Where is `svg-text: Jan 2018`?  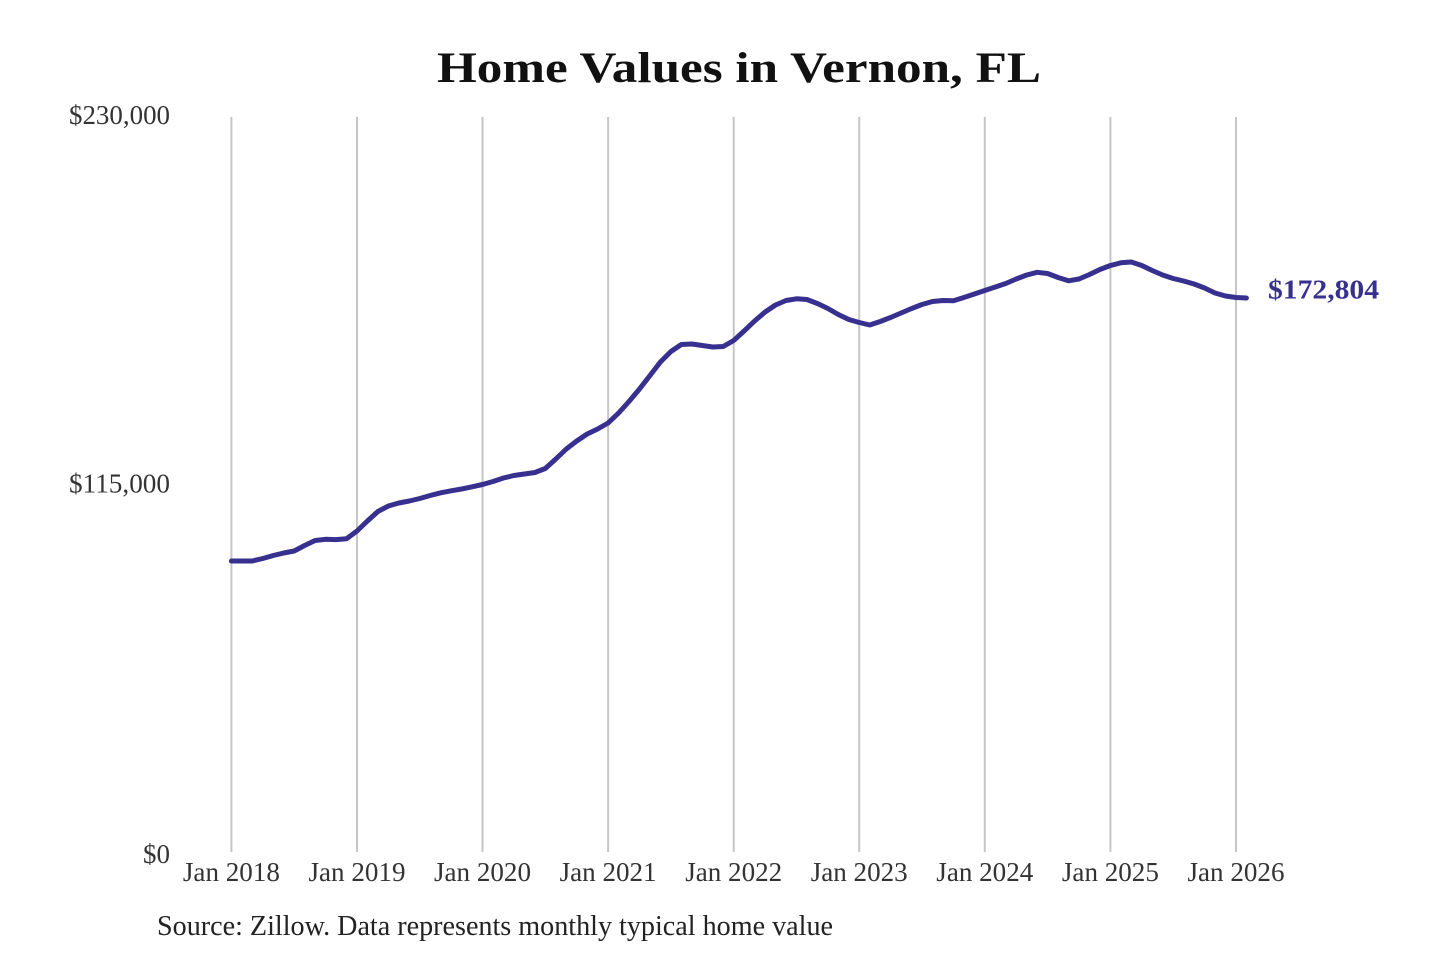 svg-text: Jan 2018 is located at coordinates (231, 871).